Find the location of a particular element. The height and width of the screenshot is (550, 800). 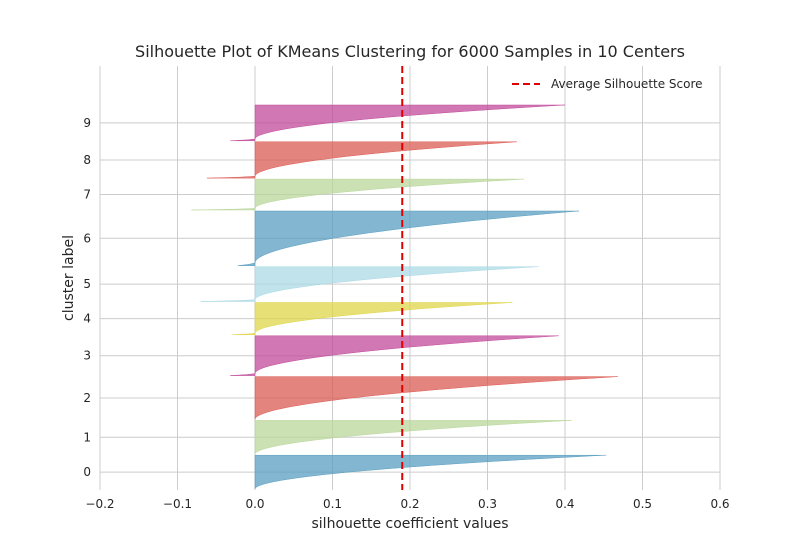

y-tick-labels: 0 1 2 3 4 5 6 7 8 9 is located at coordinates (87, 297).